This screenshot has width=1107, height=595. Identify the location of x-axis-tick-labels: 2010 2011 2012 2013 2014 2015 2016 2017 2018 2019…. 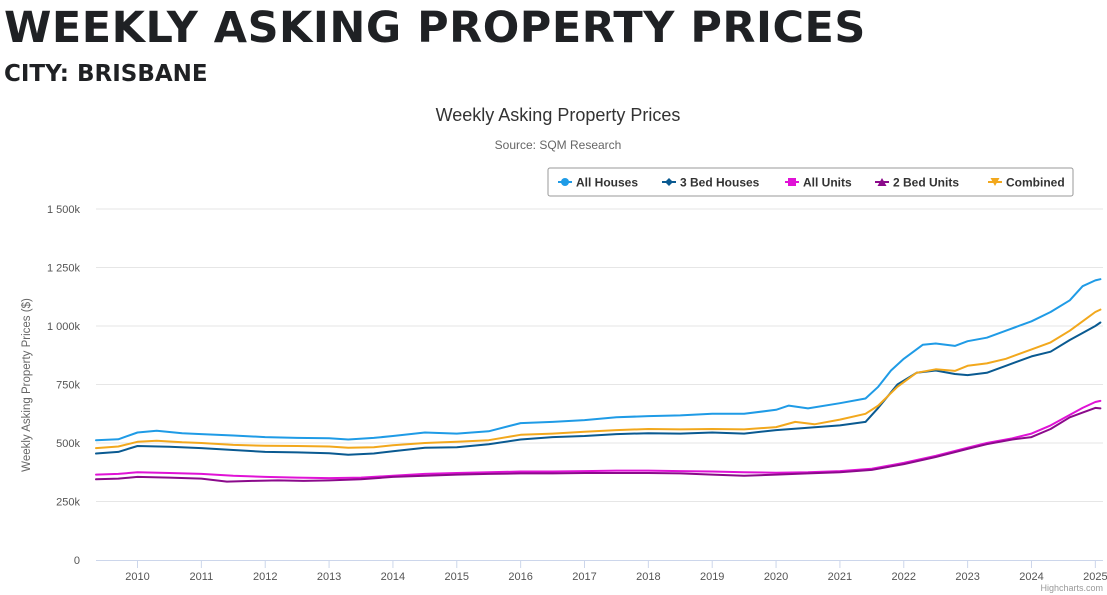
(616, 577).